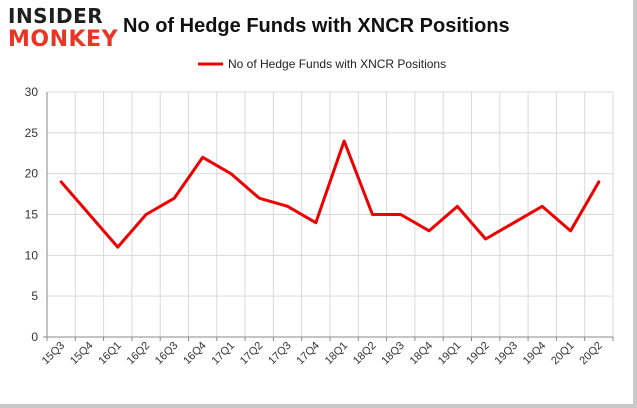 This screenshot has width=637, height=408. Describe the element at coordinates (308, 354) in the screenshot. I see `x-tick-label: 17Q4` at that location.